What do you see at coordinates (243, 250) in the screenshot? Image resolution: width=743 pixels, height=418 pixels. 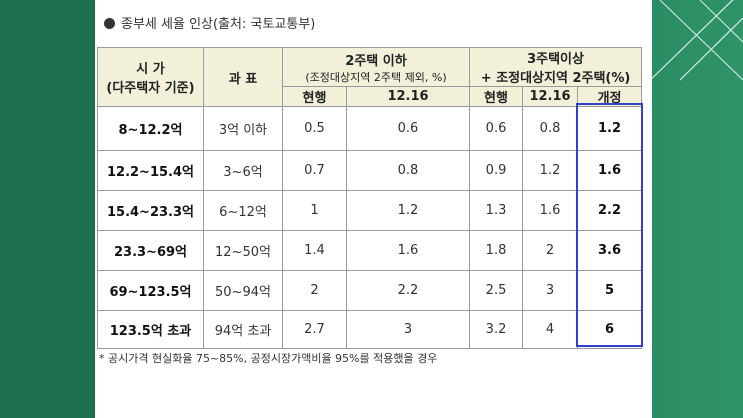 I see `data-cell: 12~50억` at bounding box center [243, 250].